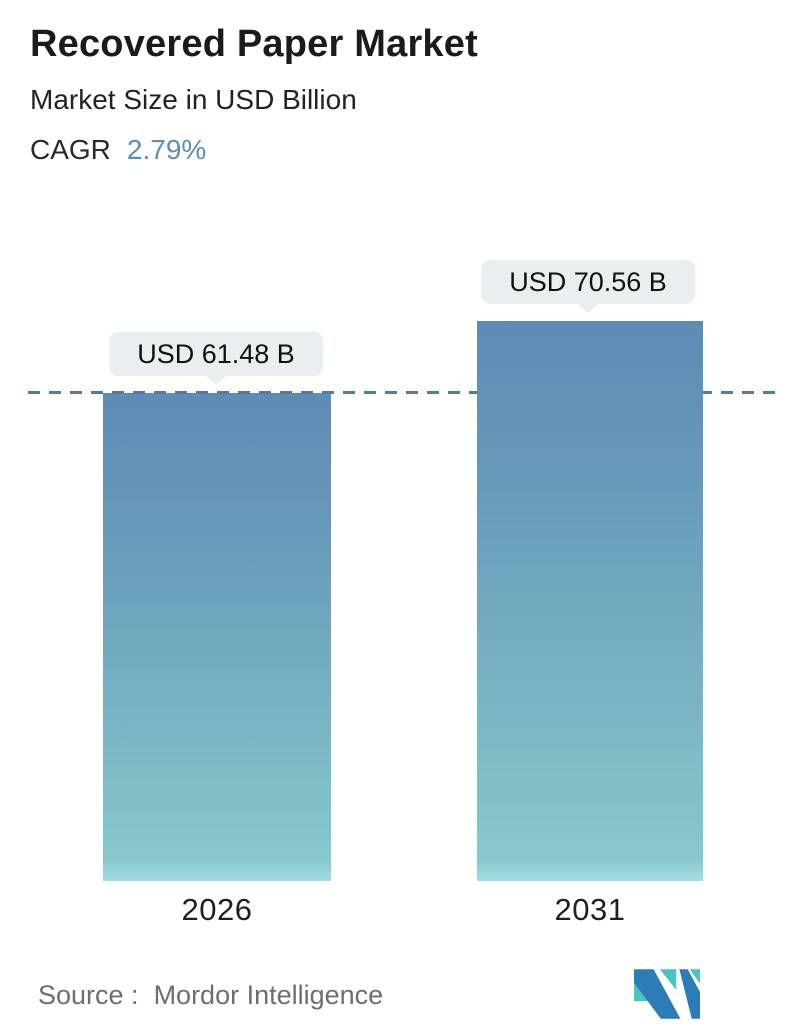 The height and width of the screenshot is (1034, 796). Describe the element at coordinates (689, 994) in the screenshot. I see `logo-blue-right-band` at that location.